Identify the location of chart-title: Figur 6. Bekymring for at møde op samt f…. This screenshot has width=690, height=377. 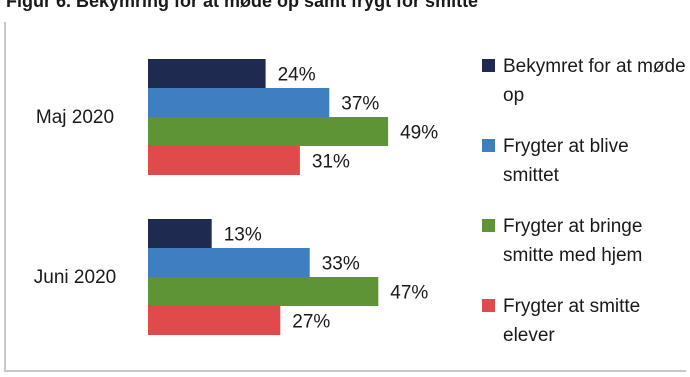
(242, 5).